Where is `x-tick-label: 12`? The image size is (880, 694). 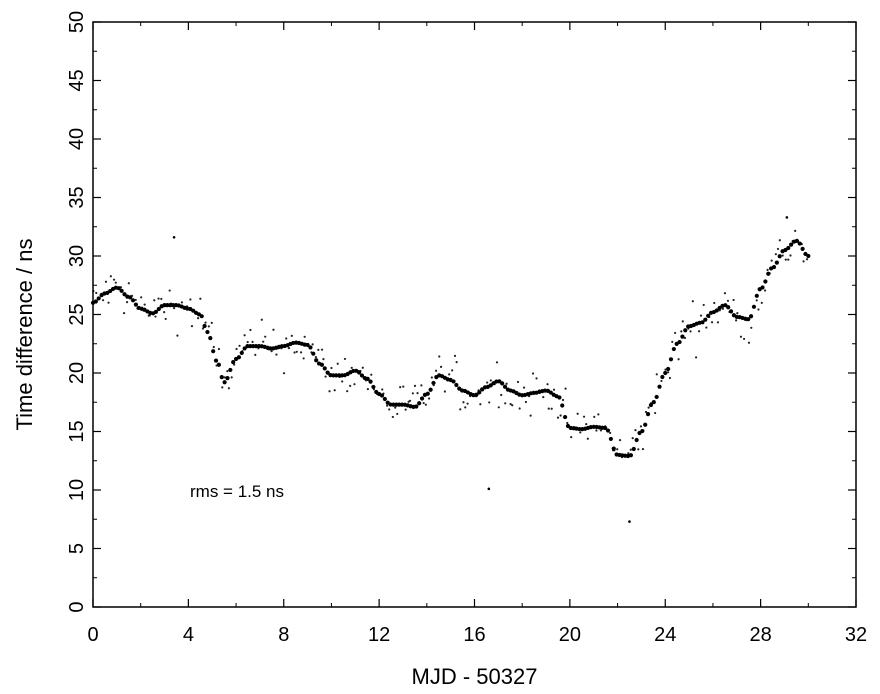 x-tick-label: 12 is located at coordinates (379, 635).